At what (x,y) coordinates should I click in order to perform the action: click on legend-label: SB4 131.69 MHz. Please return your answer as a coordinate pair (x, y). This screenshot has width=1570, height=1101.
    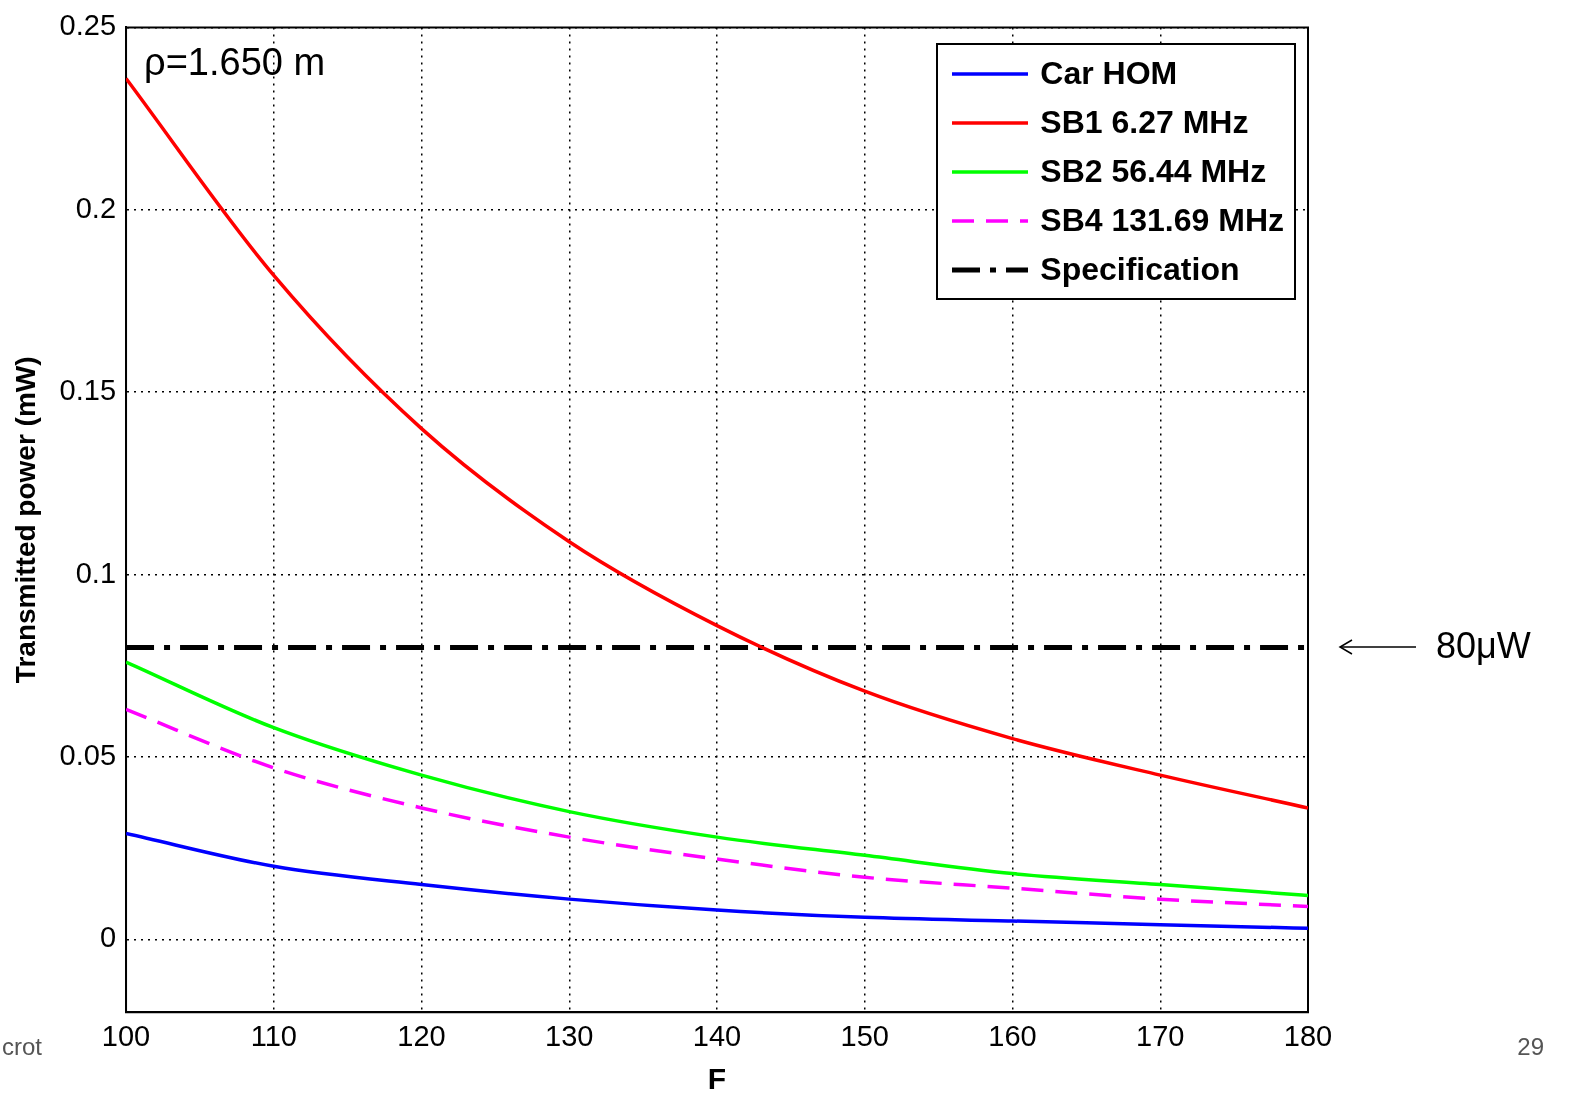
    Looking at the image, I should click on (1162, 221).